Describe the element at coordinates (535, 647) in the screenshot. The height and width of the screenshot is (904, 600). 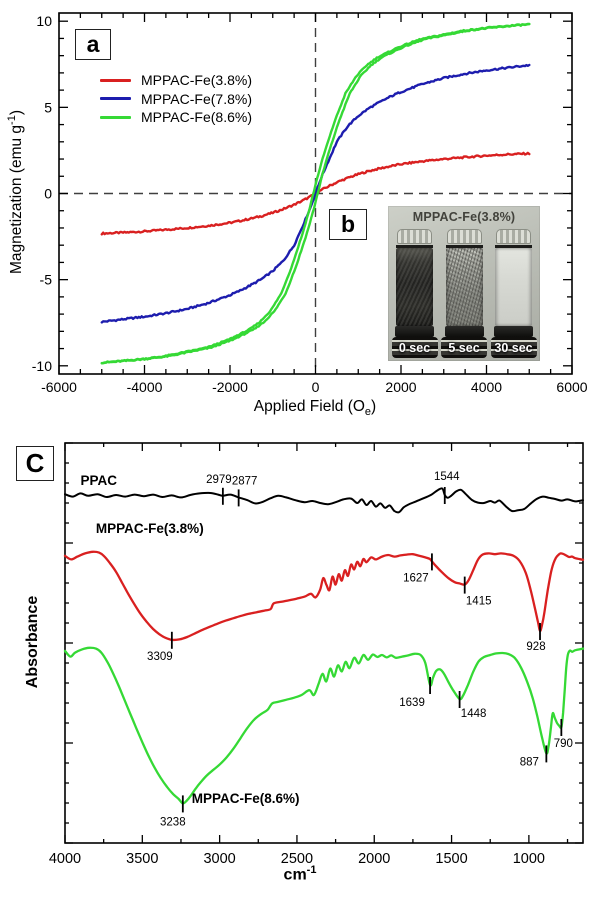
I see `svg-text: 928` at that location.